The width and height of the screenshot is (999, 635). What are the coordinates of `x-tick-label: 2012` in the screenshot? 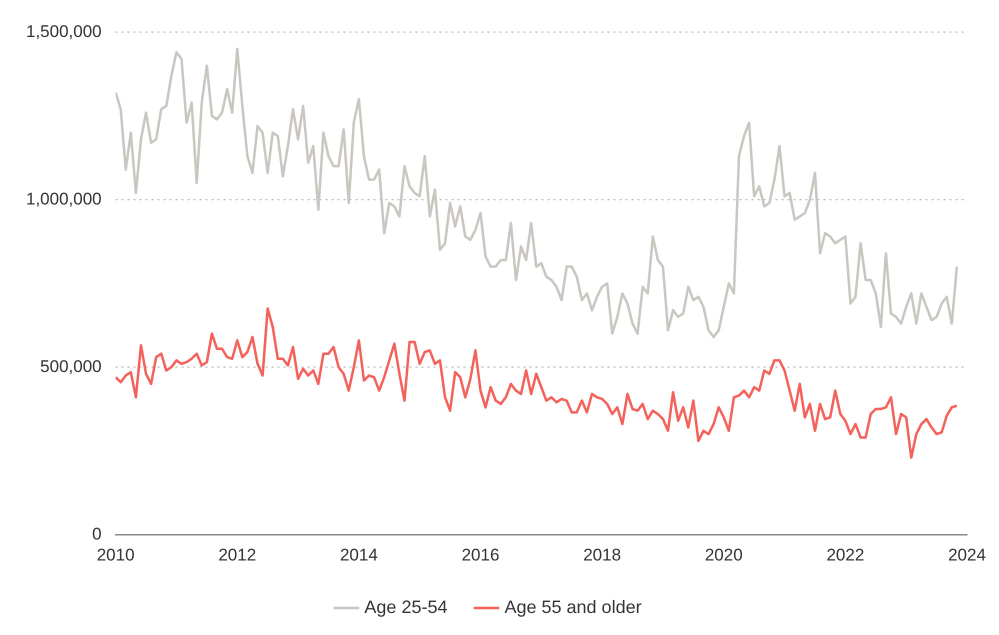 It's located at (237, 554).